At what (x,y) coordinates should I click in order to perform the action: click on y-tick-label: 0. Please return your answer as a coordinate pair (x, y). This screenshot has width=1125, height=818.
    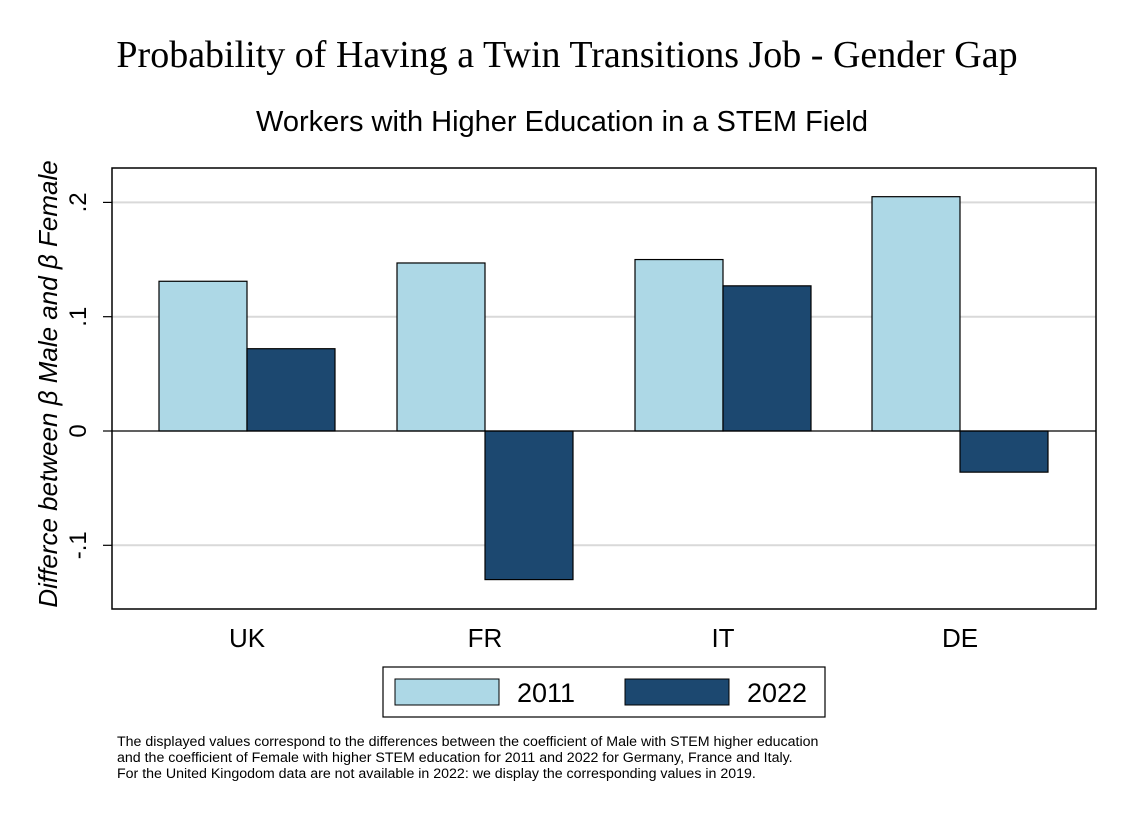
    Looking at the image, I should click on (78, 430).